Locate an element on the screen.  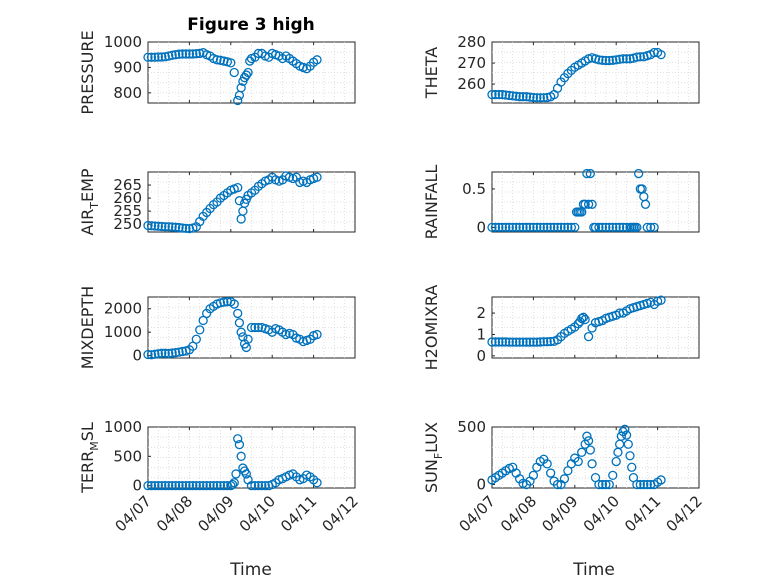
y-tick-label: 280 is located at coordinates (471, 42).